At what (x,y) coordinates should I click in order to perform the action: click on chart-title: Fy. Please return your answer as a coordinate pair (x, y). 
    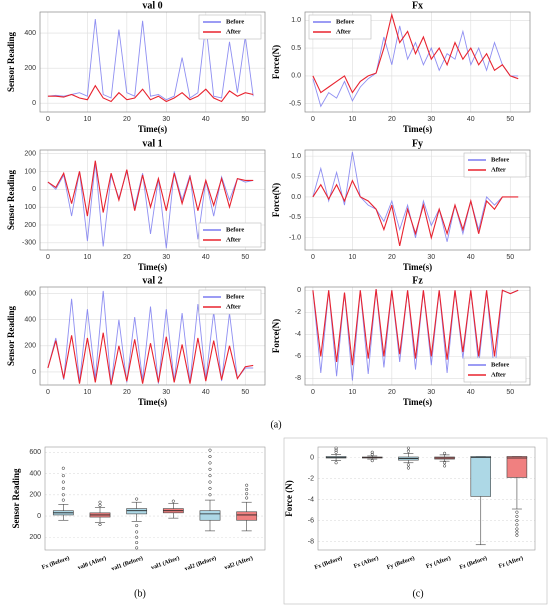
    Looking at the image, I should click on (417, 143).